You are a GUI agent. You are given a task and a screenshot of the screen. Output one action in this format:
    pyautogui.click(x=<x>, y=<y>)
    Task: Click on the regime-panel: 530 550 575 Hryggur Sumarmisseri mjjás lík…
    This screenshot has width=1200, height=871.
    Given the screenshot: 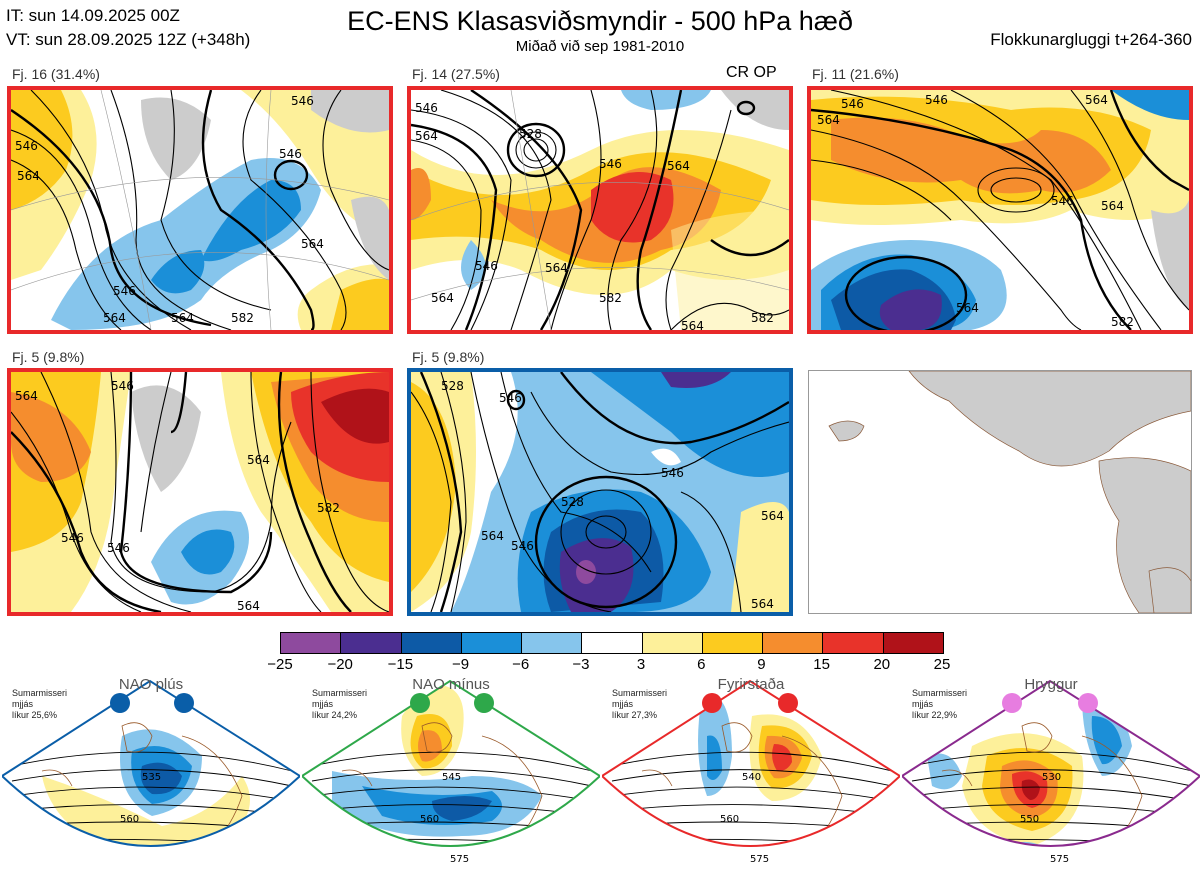 What is the action you would take?
    pyautogui.click(x=1051, y=773)
    